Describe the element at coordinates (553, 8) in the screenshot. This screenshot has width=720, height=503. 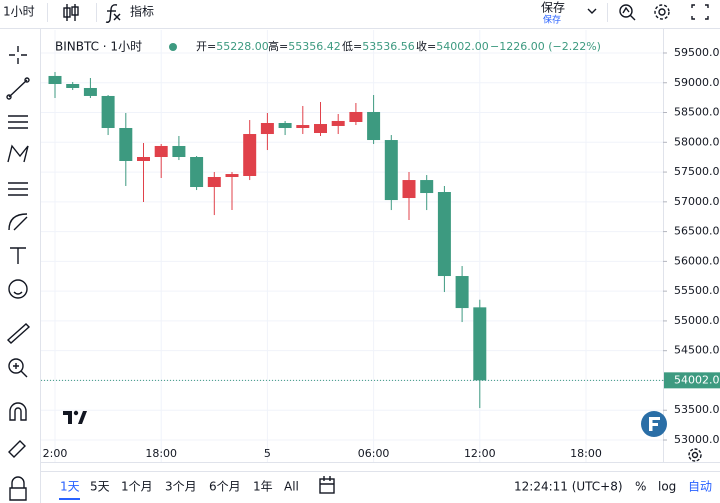
I see `save-button: 保存` at that location.